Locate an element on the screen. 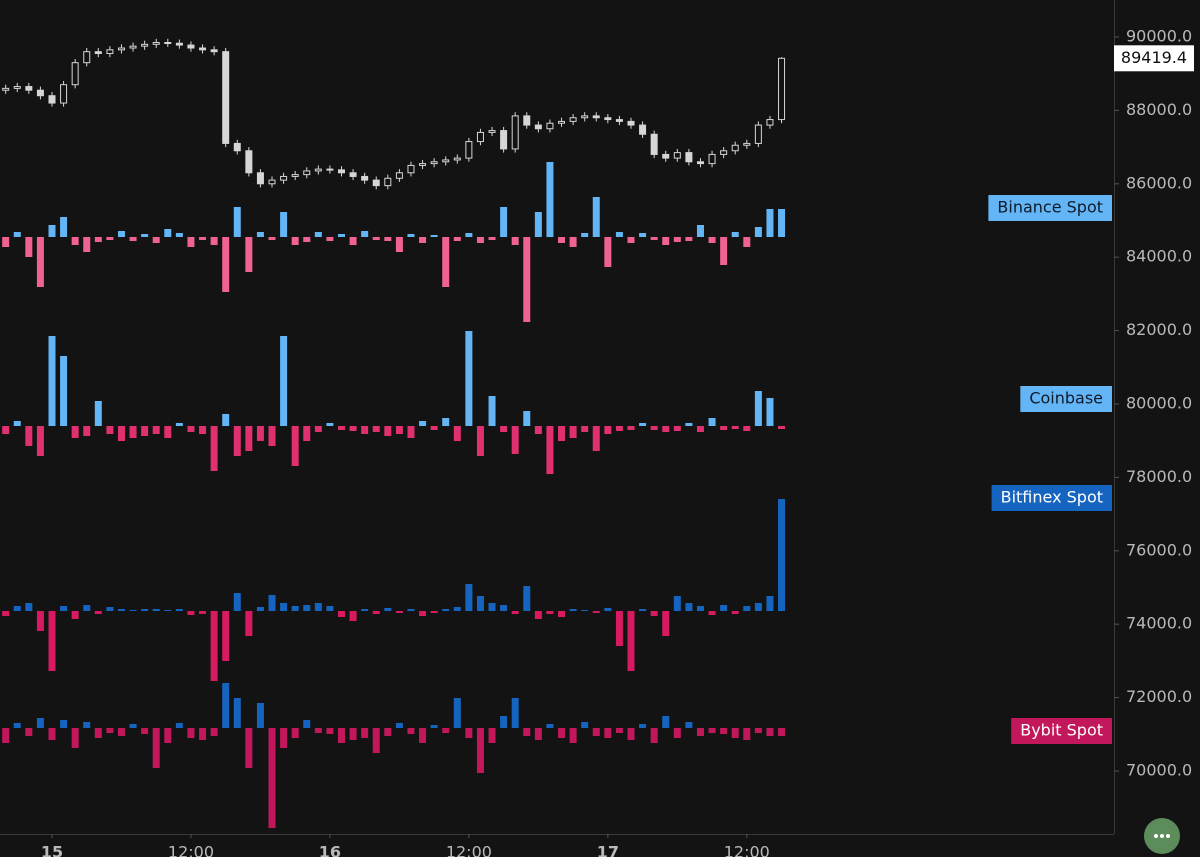  x-tick-label: 12:00 is located at coordinates (191, 850).